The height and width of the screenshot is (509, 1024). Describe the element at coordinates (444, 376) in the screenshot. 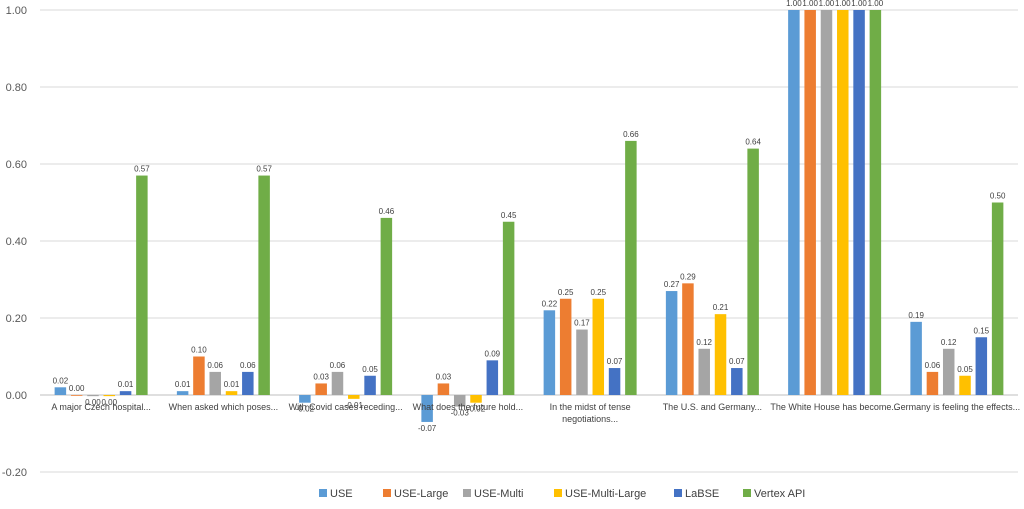

I see `data-label: 0.03` at that location.